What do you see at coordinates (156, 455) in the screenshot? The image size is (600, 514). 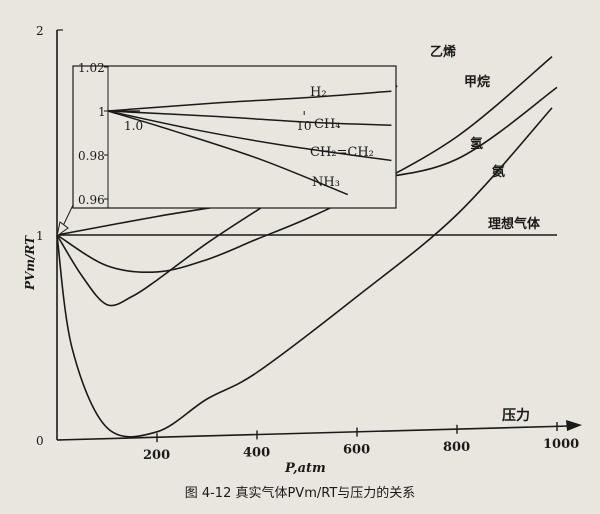 I see `x-tick-label: 200` at bounding box center [156, 455].